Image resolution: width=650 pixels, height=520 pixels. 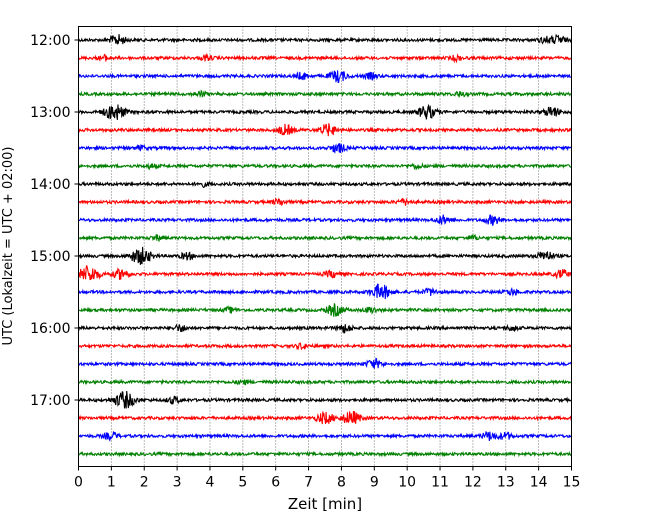 What do you see at coordinates (144, 483) in the screenshot?
I see `x-tick-label-2: 2` at bounding box center [144, 483].